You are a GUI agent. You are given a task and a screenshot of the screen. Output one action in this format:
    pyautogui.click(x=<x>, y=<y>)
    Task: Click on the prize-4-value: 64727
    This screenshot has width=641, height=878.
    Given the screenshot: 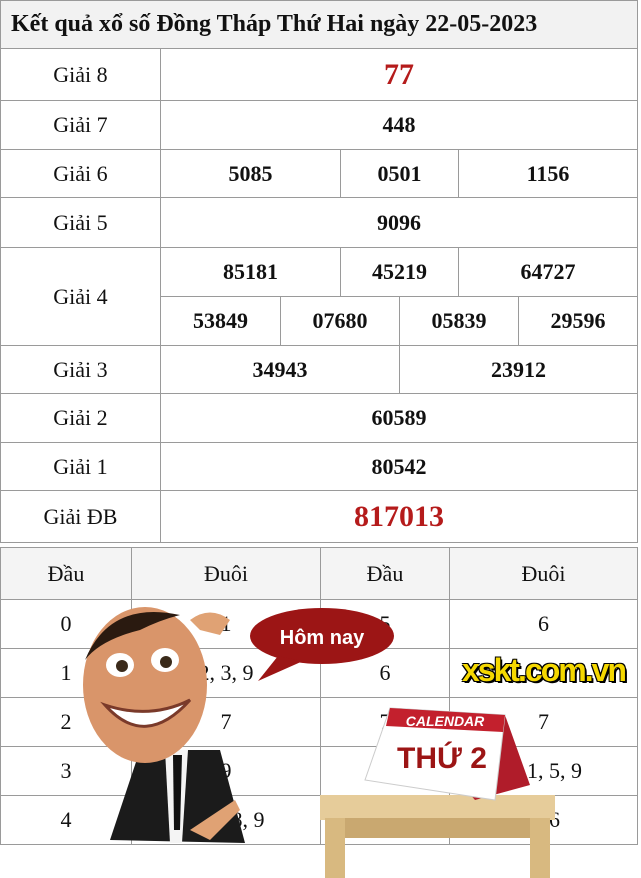 What is the action you would take?
    pyautogui.click(x=548, y=272)
    